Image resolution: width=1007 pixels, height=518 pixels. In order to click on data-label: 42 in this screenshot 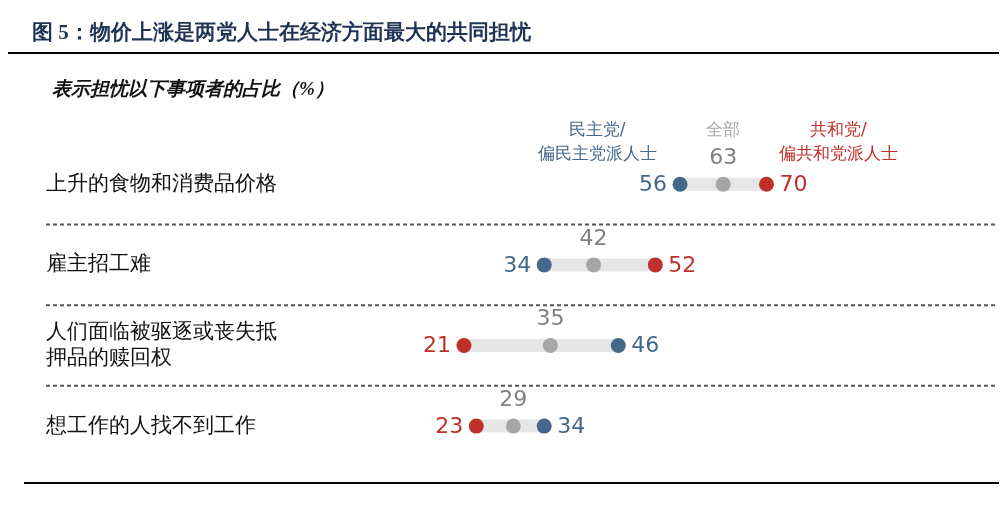, I will do `click(593, 237)`.